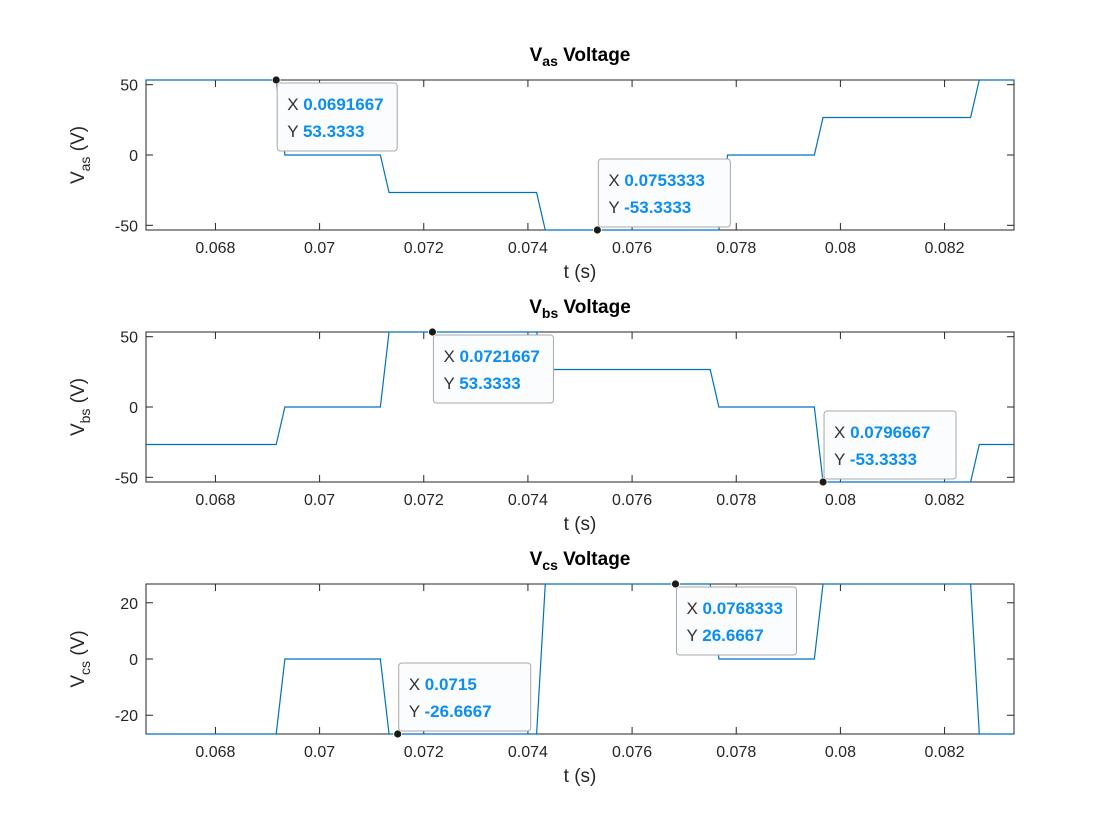 This screenshot has width=1120, height=840. Describe the element at coordinates (129, 604) in the screenshot. I see `y-tick-label: 20` at that location.